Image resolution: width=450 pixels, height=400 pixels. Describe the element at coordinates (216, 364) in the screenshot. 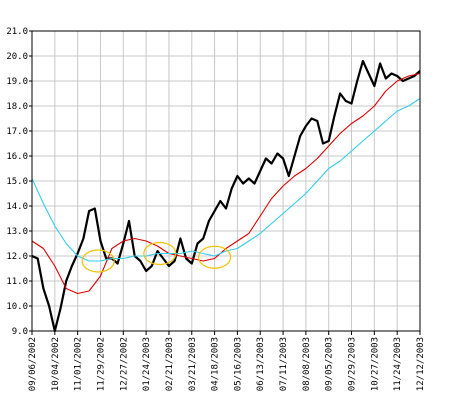

I see `x-tick-label: 04/18/2003` at that location.